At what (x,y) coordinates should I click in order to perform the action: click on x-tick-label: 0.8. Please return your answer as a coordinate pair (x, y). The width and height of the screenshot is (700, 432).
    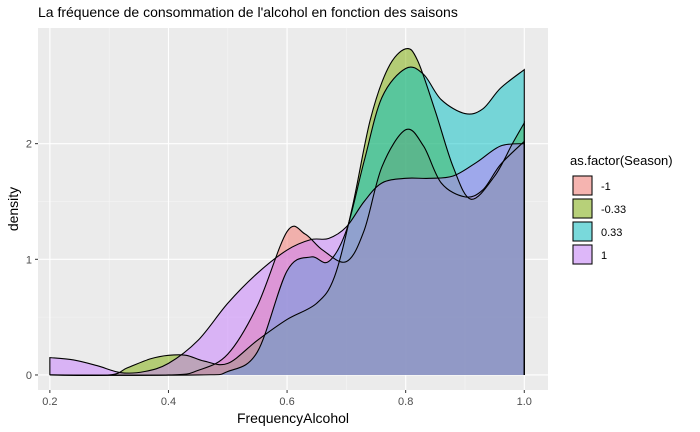
    Looking at the image, I should click on (405, 402).